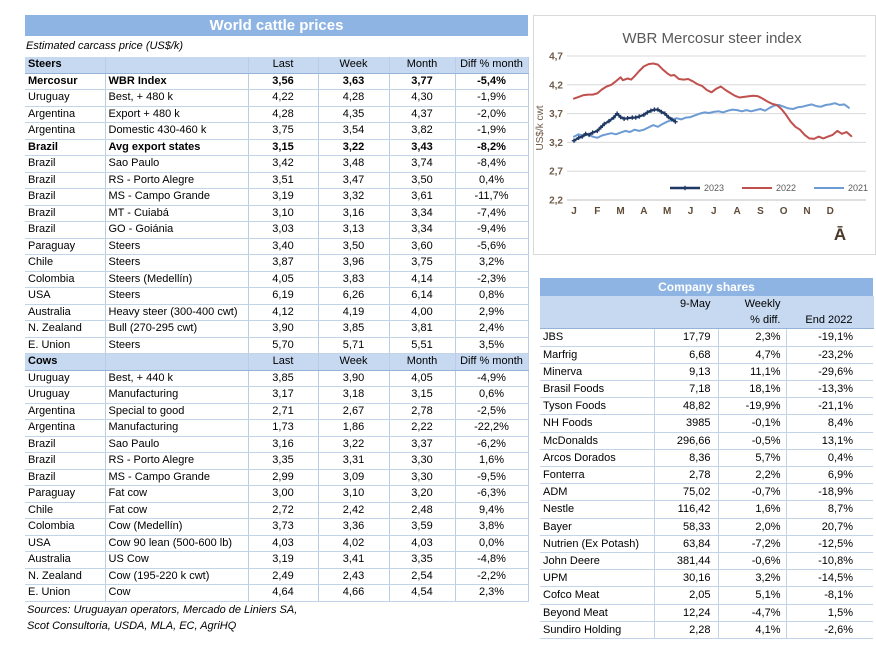  I want to click on table-row: Paraguay Steers 3,40 3,50 3,60 -5,6%, so click(277, 246).